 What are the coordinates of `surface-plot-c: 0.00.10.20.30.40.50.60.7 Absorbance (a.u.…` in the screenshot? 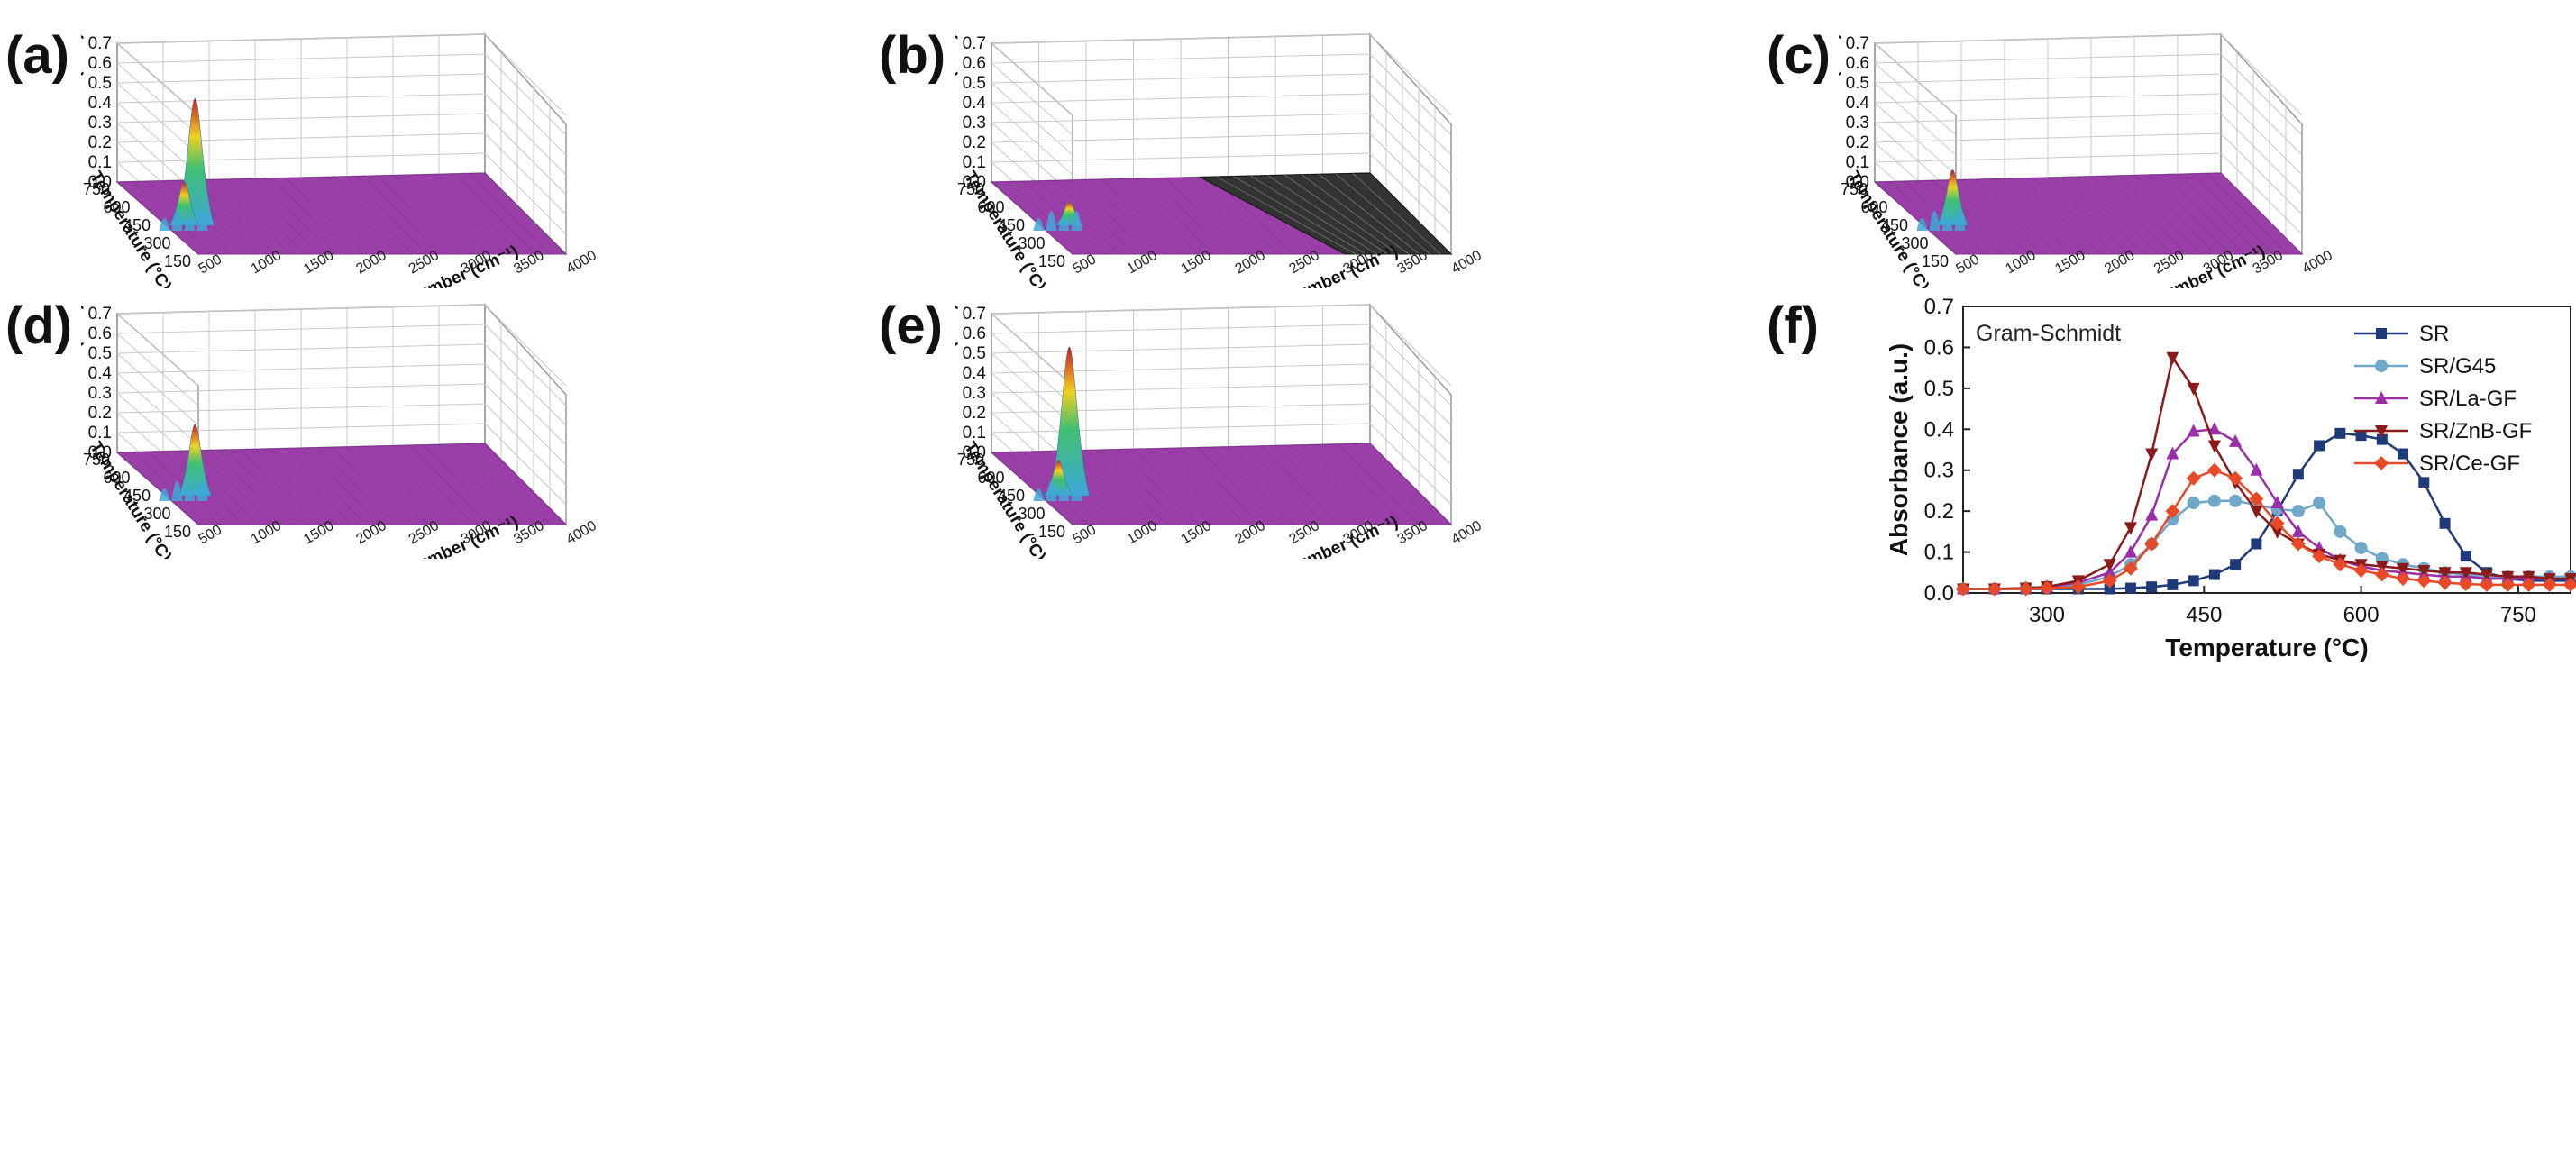 It's located at (2087, 160).